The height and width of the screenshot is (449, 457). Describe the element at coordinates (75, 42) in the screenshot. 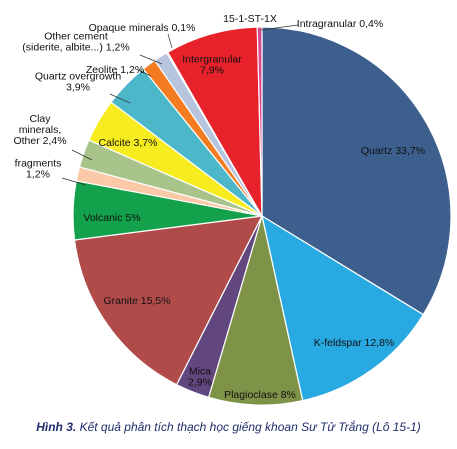

I see `data-label-other-cement: Other cement (siderite, albite...) 1,2%` at that location.